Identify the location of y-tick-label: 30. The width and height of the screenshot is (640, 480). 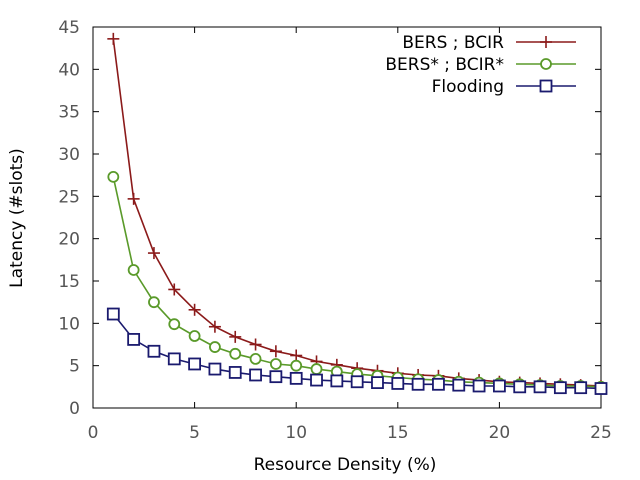
(69, 155).